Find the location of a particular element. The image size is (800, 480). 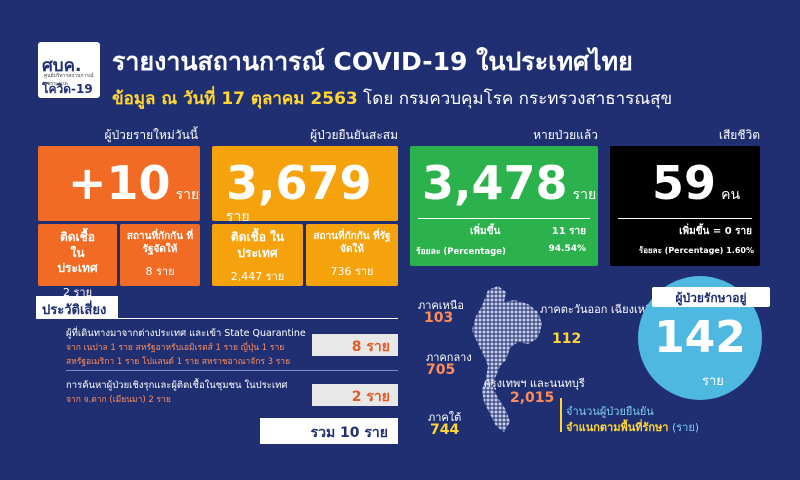

recovered-inc-value: 11 ราย is located at coordinates (568, 231).